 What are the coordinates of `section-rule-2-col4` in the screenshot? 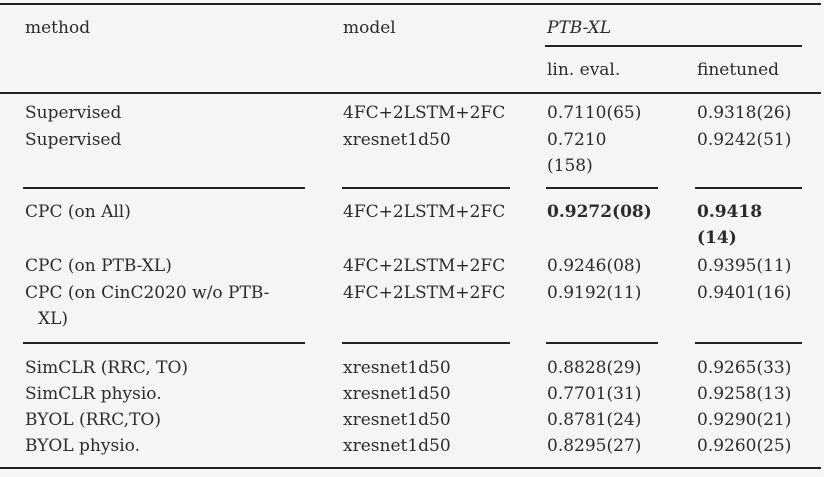 It's located at (748, 343).